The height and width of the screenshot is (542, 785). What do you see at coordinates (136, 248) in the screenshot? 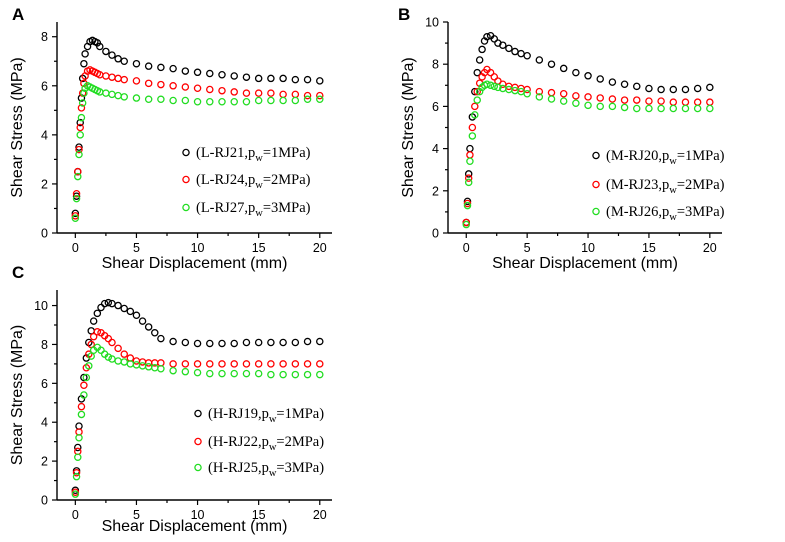
I see `x-tick-label: 5` at bounding box center [136, 248].